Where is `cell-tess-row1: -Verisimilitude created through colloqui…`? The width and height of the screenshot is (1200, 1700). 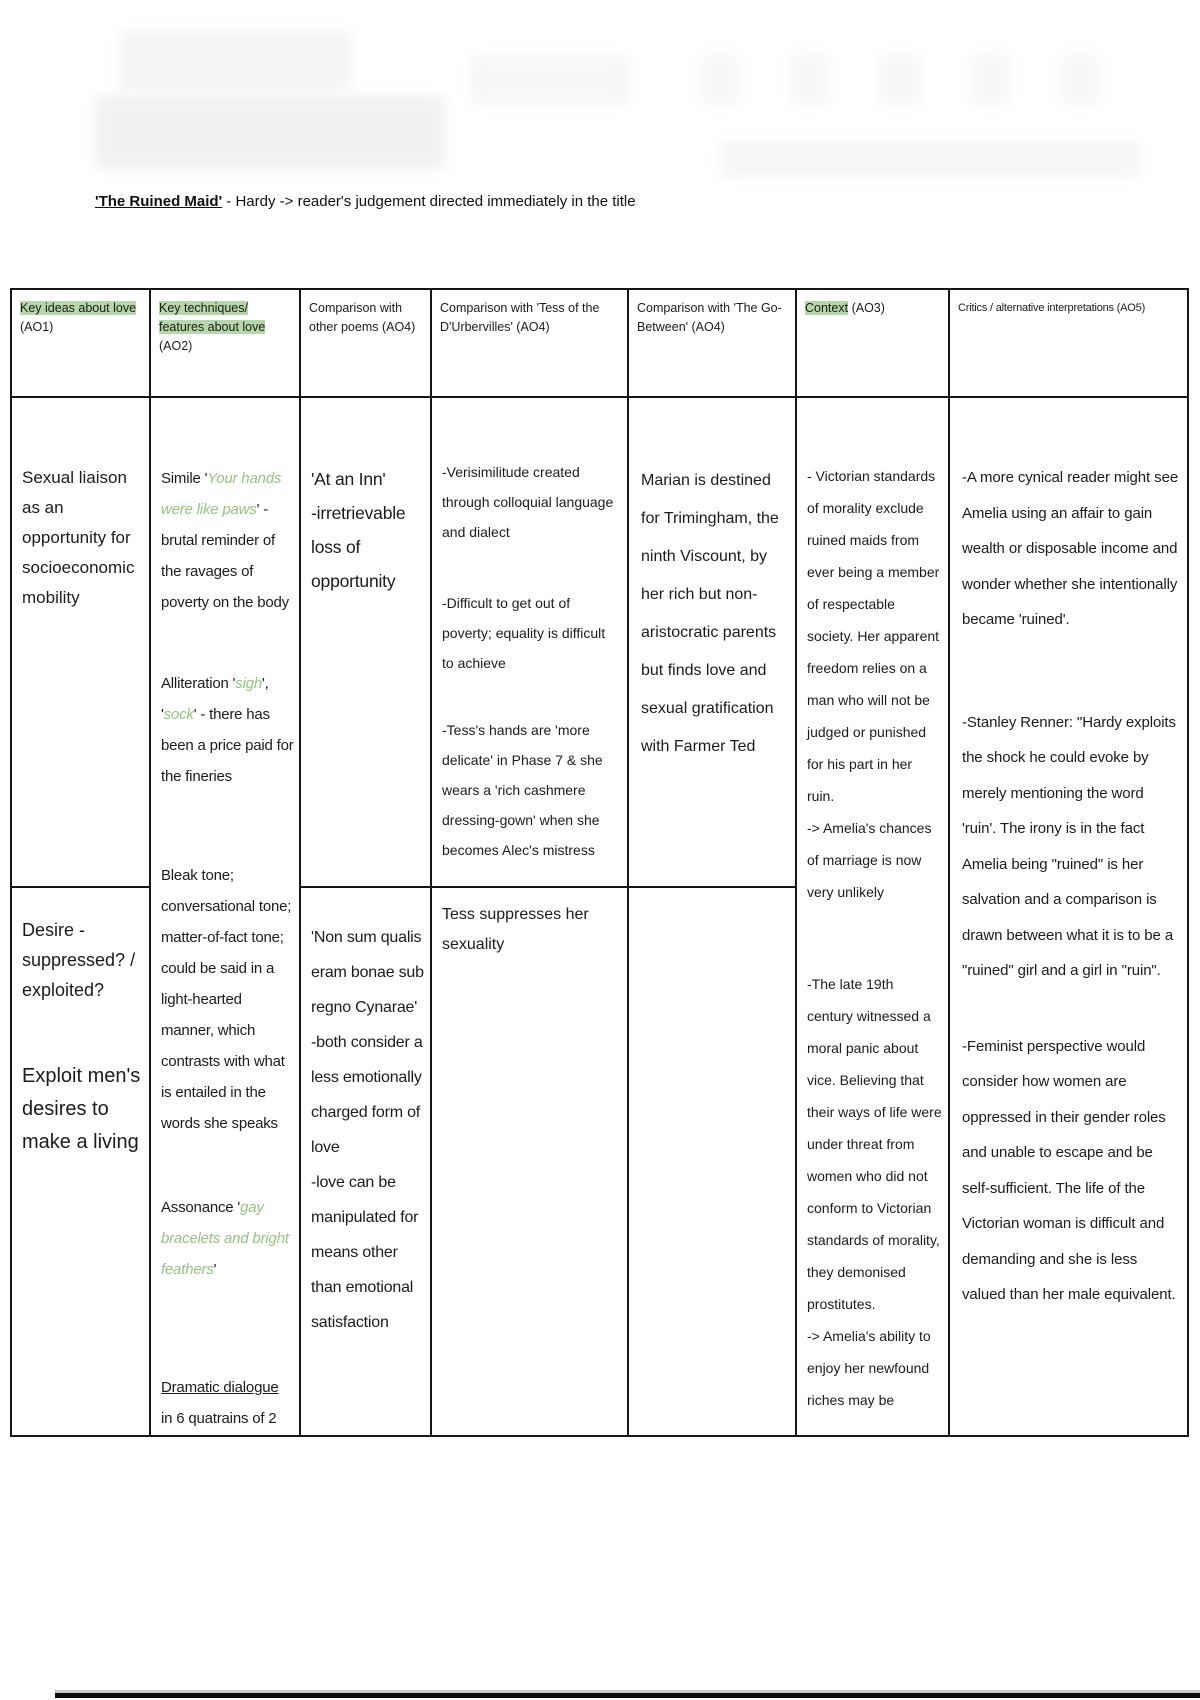
cell-tess-row1: -Verisimilitude created through colloqui… is located at coordinates (529, 642).